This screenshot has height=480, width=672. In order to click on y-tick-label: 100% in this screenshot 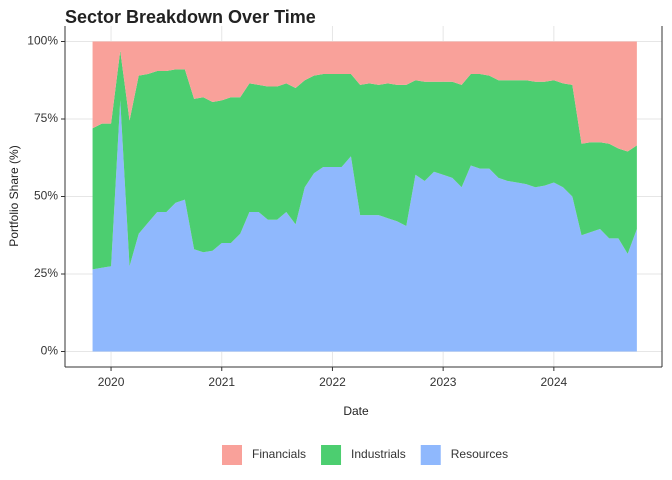, I will do `click(42, 41)`.